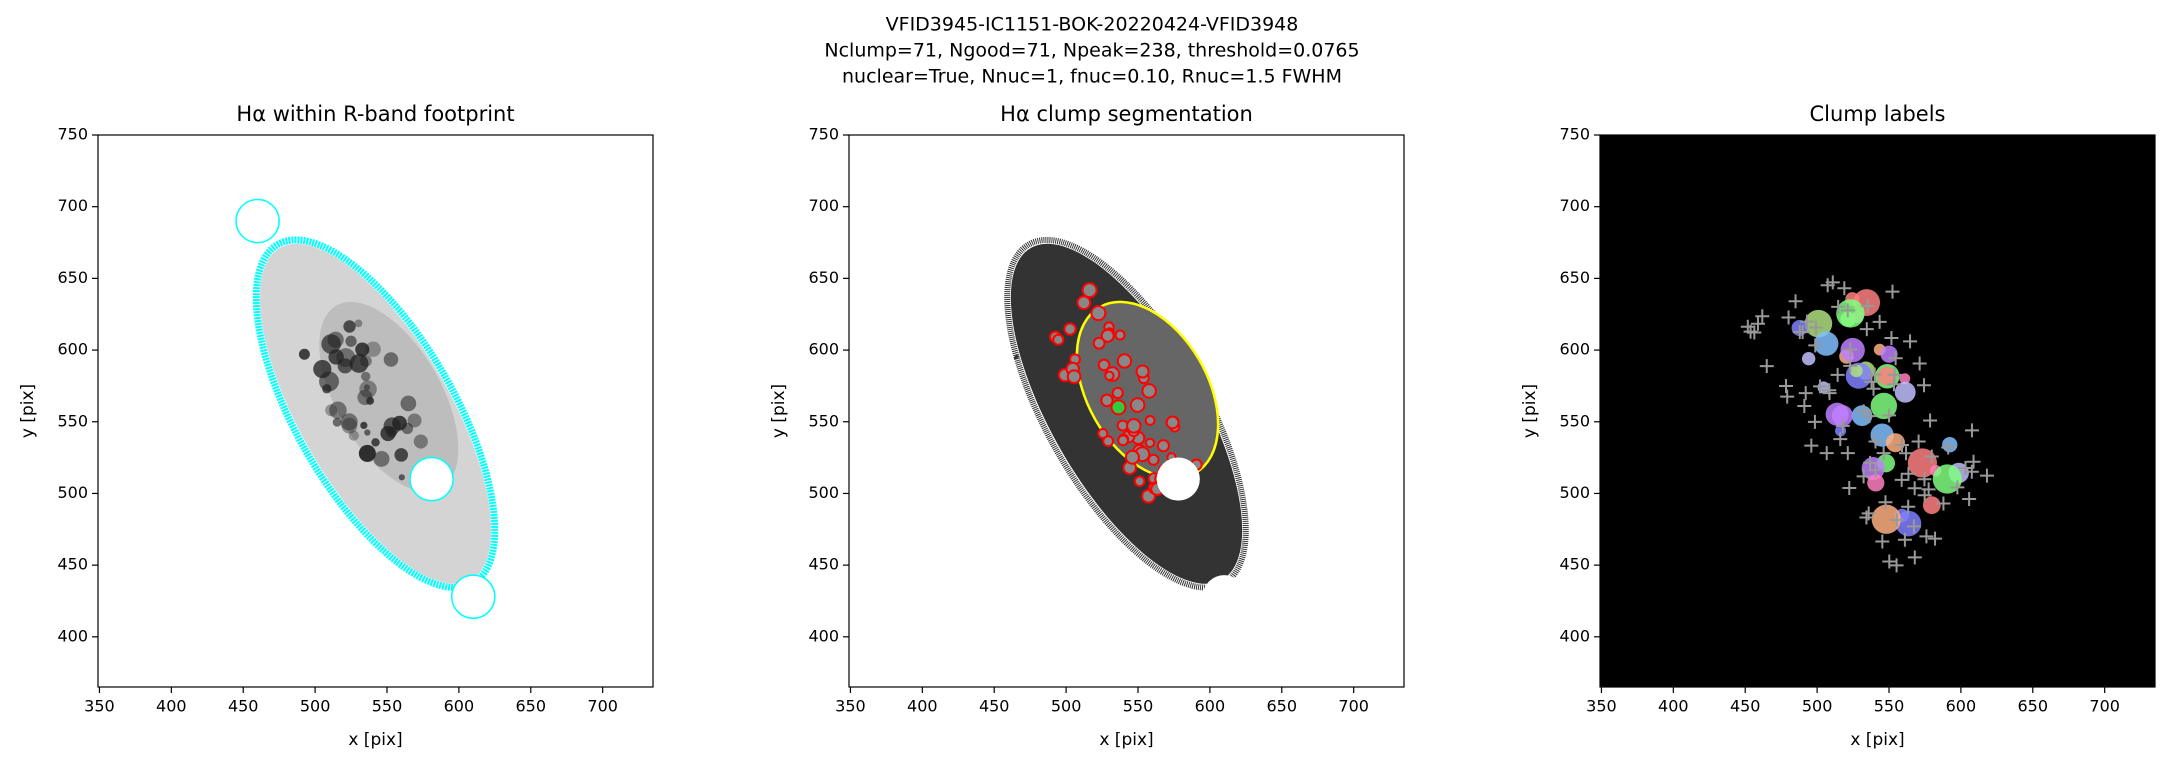 The height and width of the screenshot is (771, 2168). What do you see at coordinates (1878, 114) in the screenshot?
I see `panel-title: Clump labels` at bounding box center [1878, 114].